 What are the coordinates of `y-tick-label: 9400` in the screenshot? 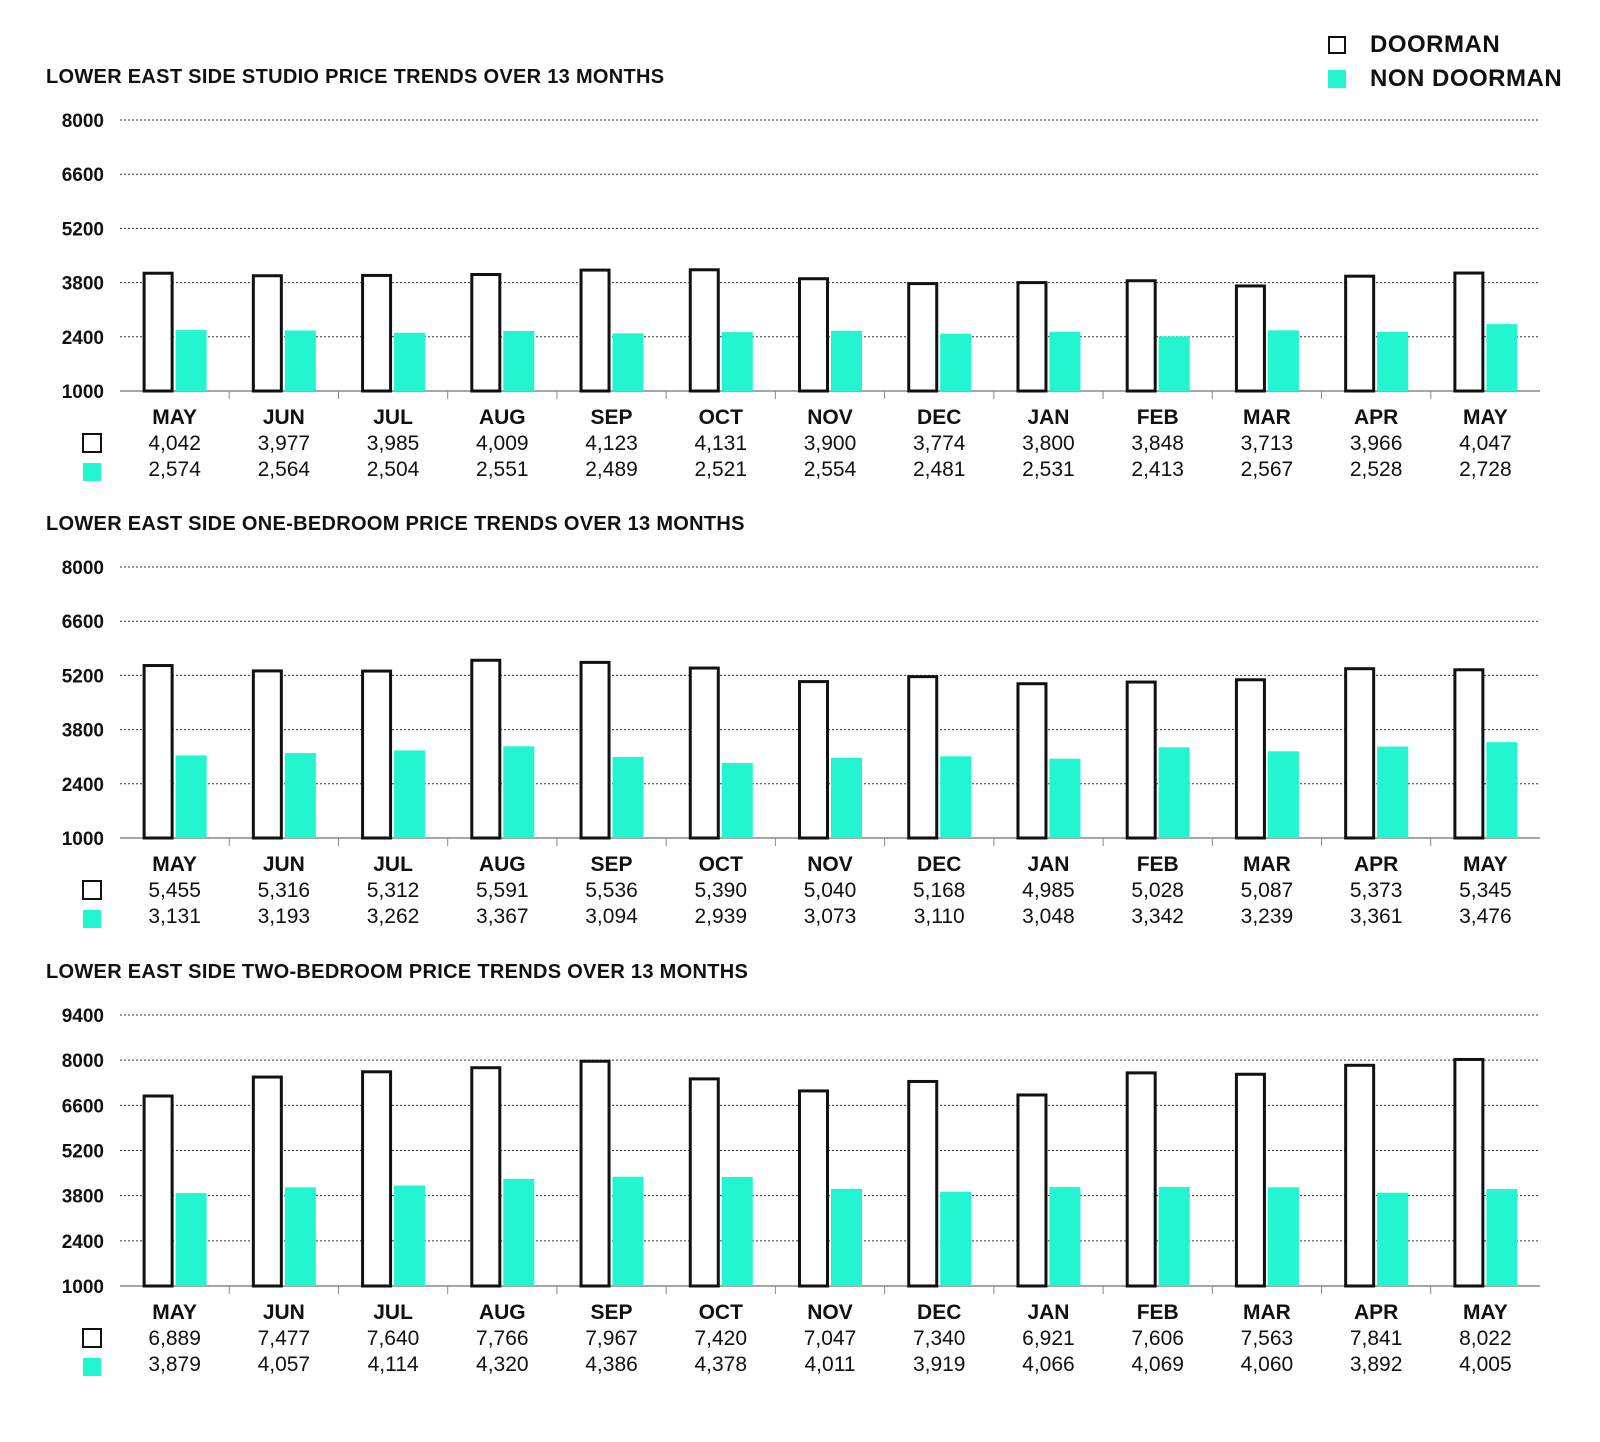 It's located at (83, 1016).